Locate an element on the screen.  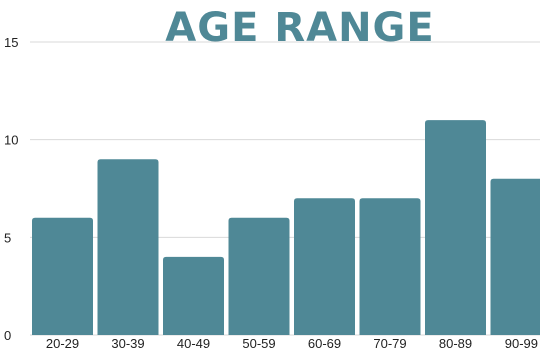
y-tick-label: 10 is located at coordinates (11, 140).